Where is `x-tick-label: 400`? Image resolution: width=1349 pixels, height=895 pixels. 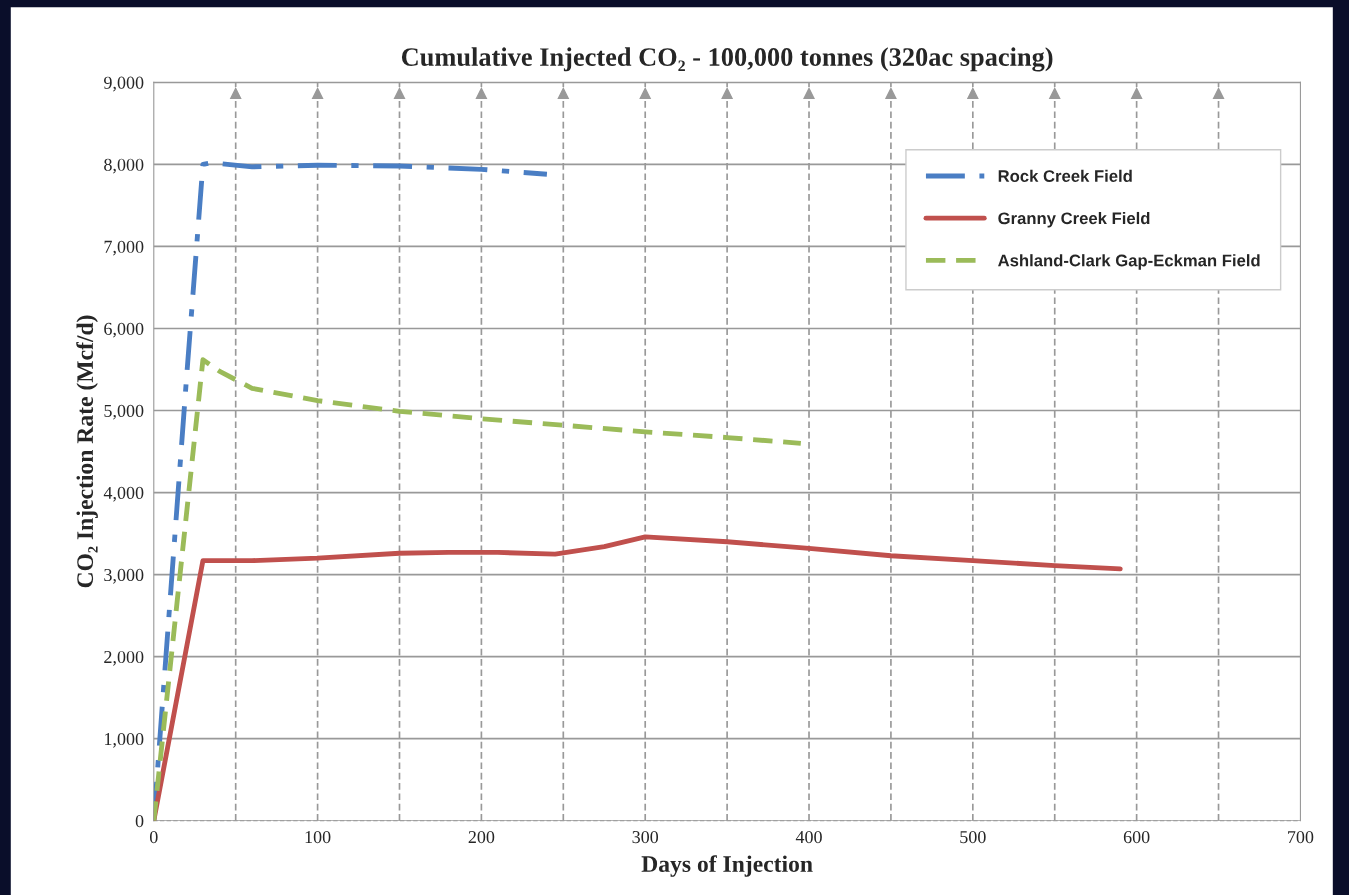 x-tick-label: 400 is located at coordinates (808, 837).